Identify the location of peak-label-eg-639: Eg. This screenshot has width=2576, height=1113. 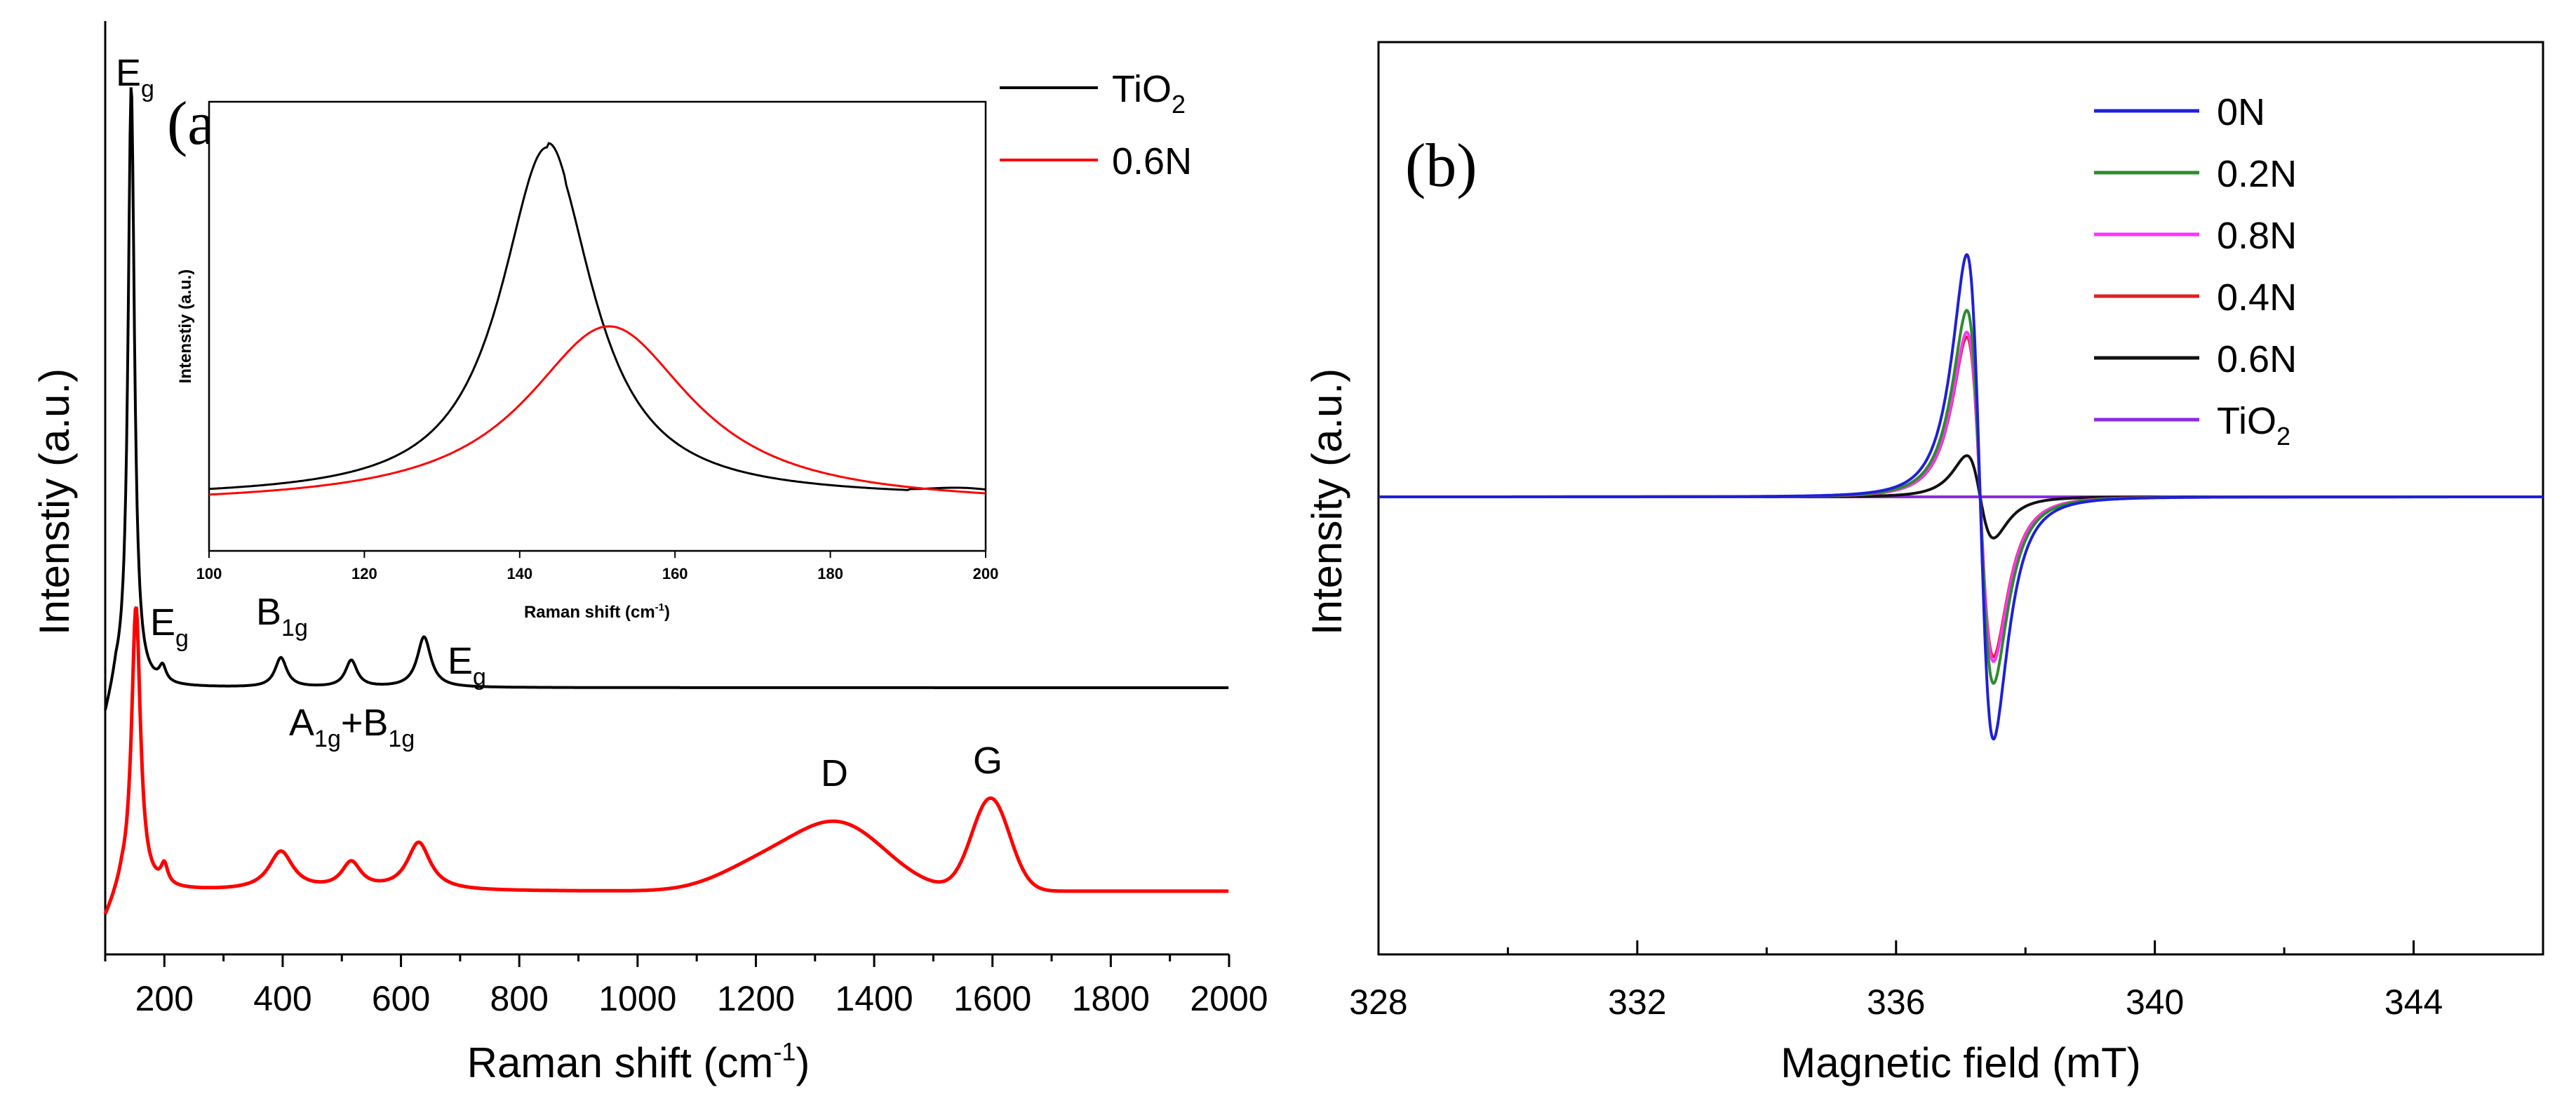
(467, 665).